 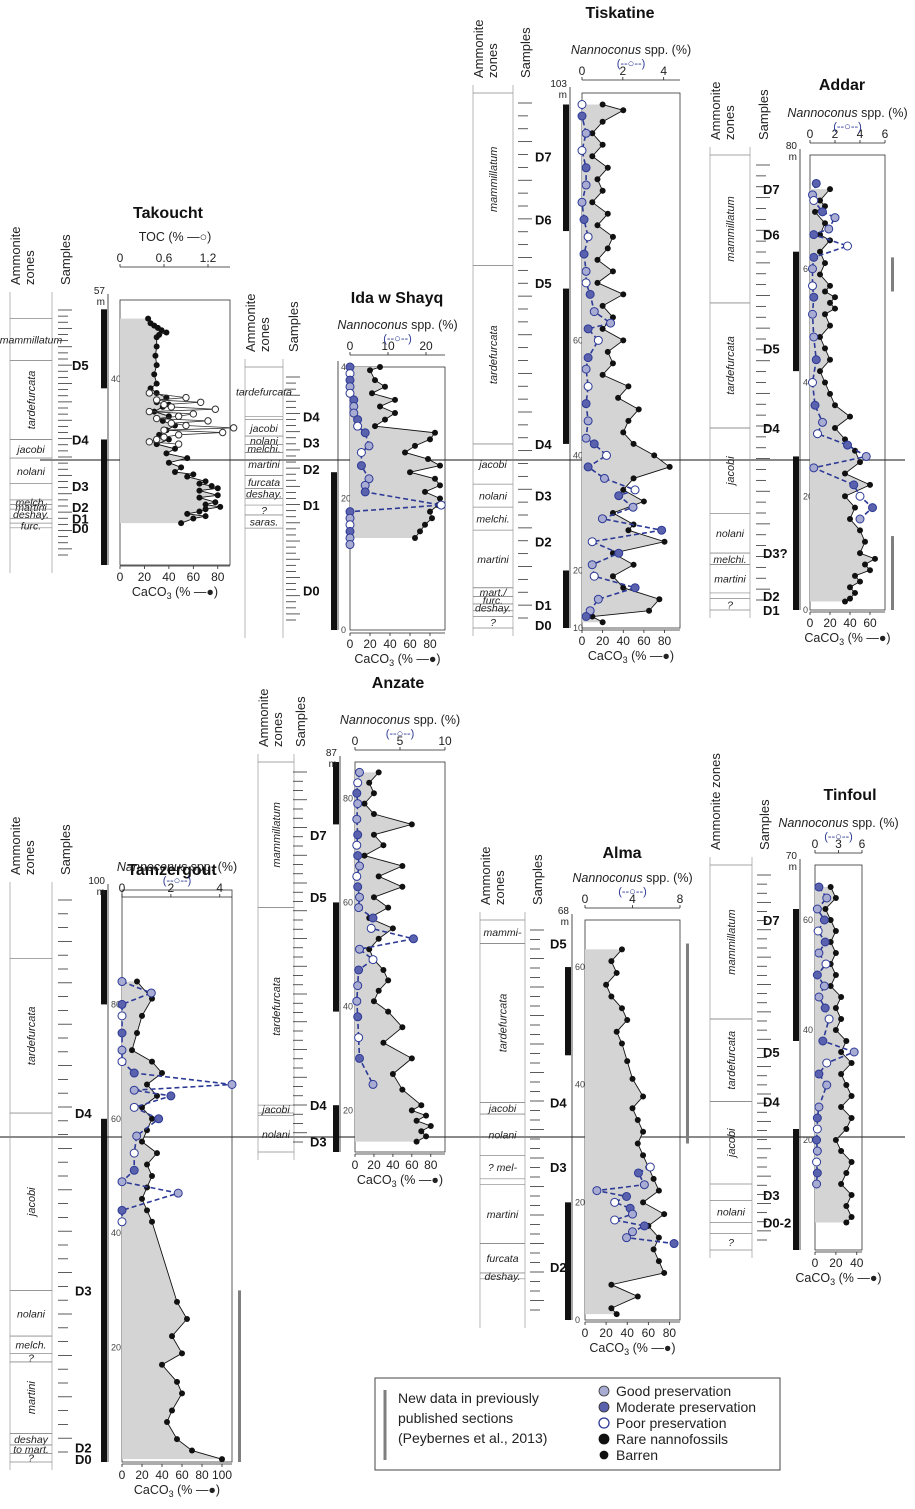 I want to click on top-axis-title: Nannoconus spp. (%), so click(x=177, y=867).